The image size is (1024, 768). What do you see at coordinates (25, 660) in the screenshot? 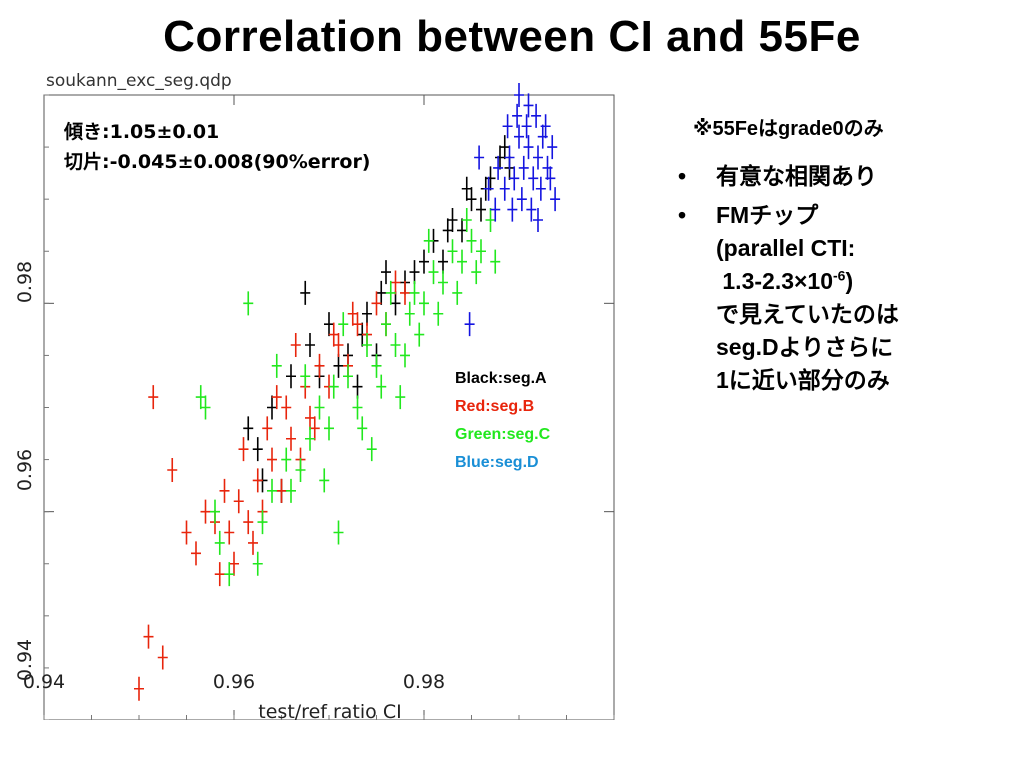
I see `y-tick-label-1: 0.94` at bounding box center [25, 660].